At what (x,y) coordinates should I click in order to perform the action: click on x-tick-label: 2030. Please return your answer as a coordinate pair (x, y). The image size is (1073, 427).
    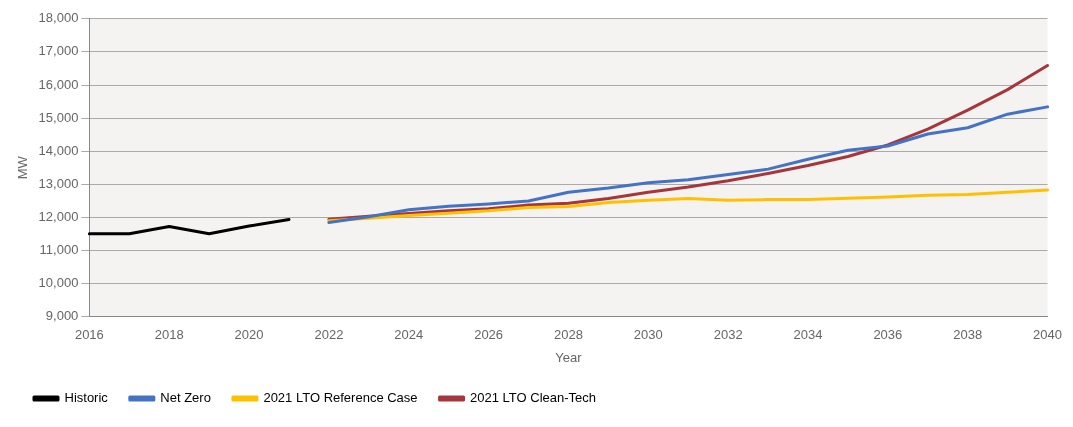
    Looking at the image, I should click on (648, 335).